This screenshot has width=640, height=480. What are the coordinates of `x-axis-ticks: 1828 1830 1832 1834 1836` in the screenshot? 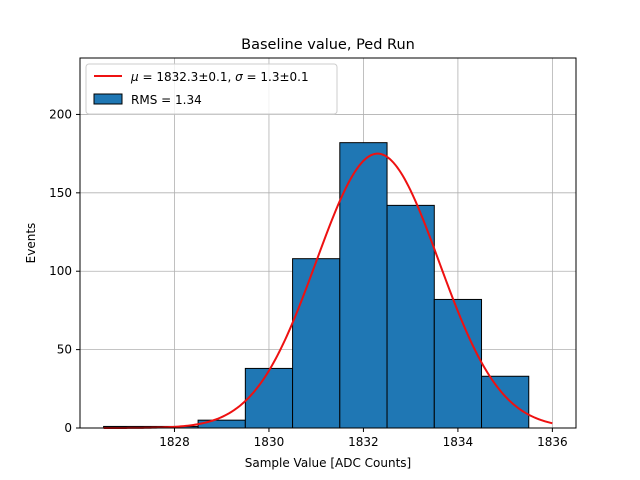 It's located at (363, 438).